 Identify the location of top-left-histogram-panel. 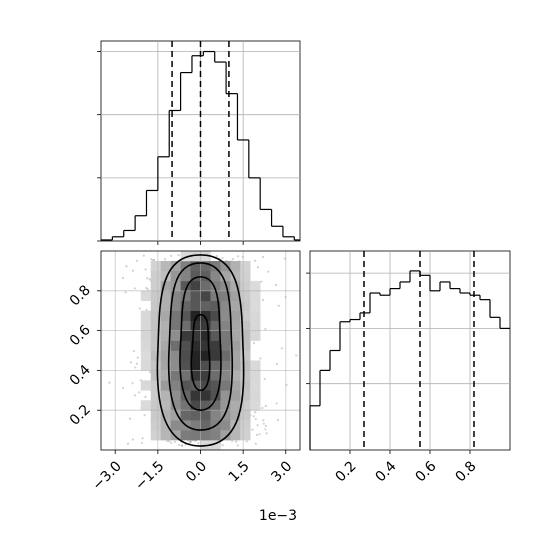
(199, 142).